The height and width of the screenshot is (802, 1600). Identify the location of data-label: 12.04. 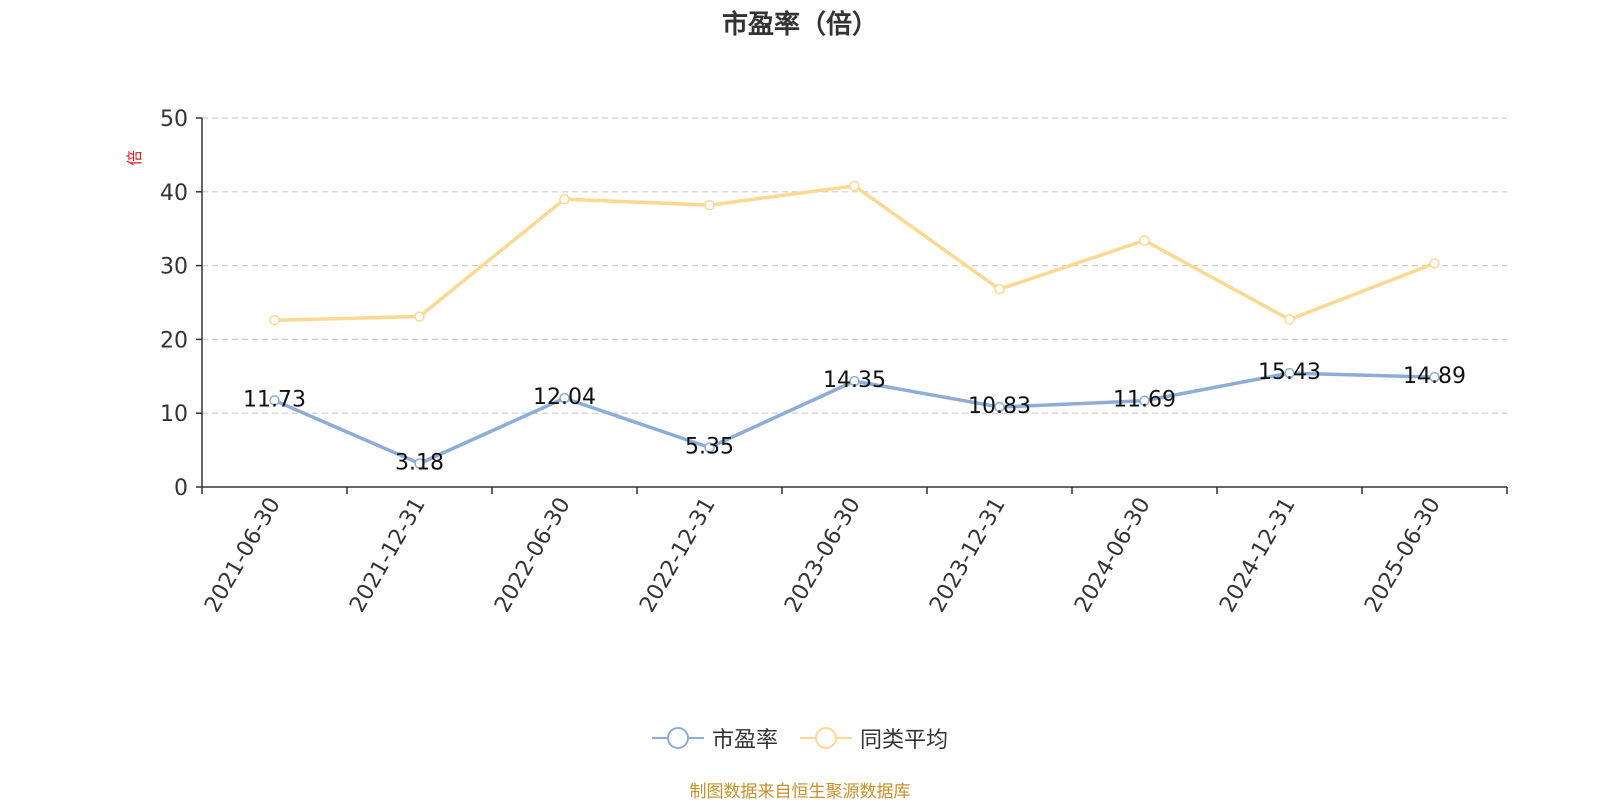
(564, 397).